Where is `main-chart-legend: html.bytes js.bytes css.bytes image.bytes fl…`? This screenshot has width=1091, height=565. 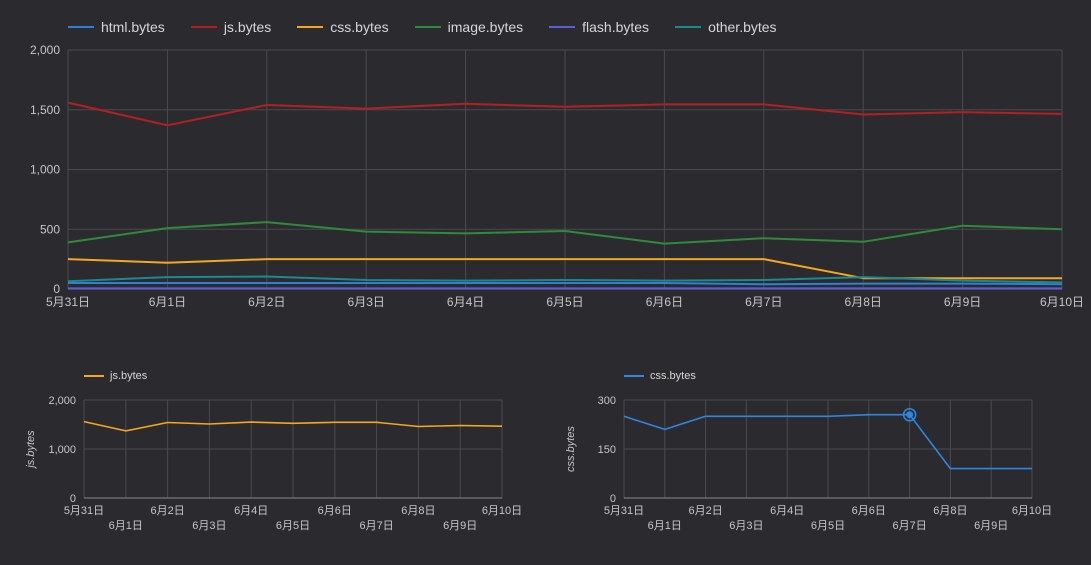 main-chart-legend: html.bytes js.bytes css.bytes image.bytes fl… is located at coordinates (435, 27).